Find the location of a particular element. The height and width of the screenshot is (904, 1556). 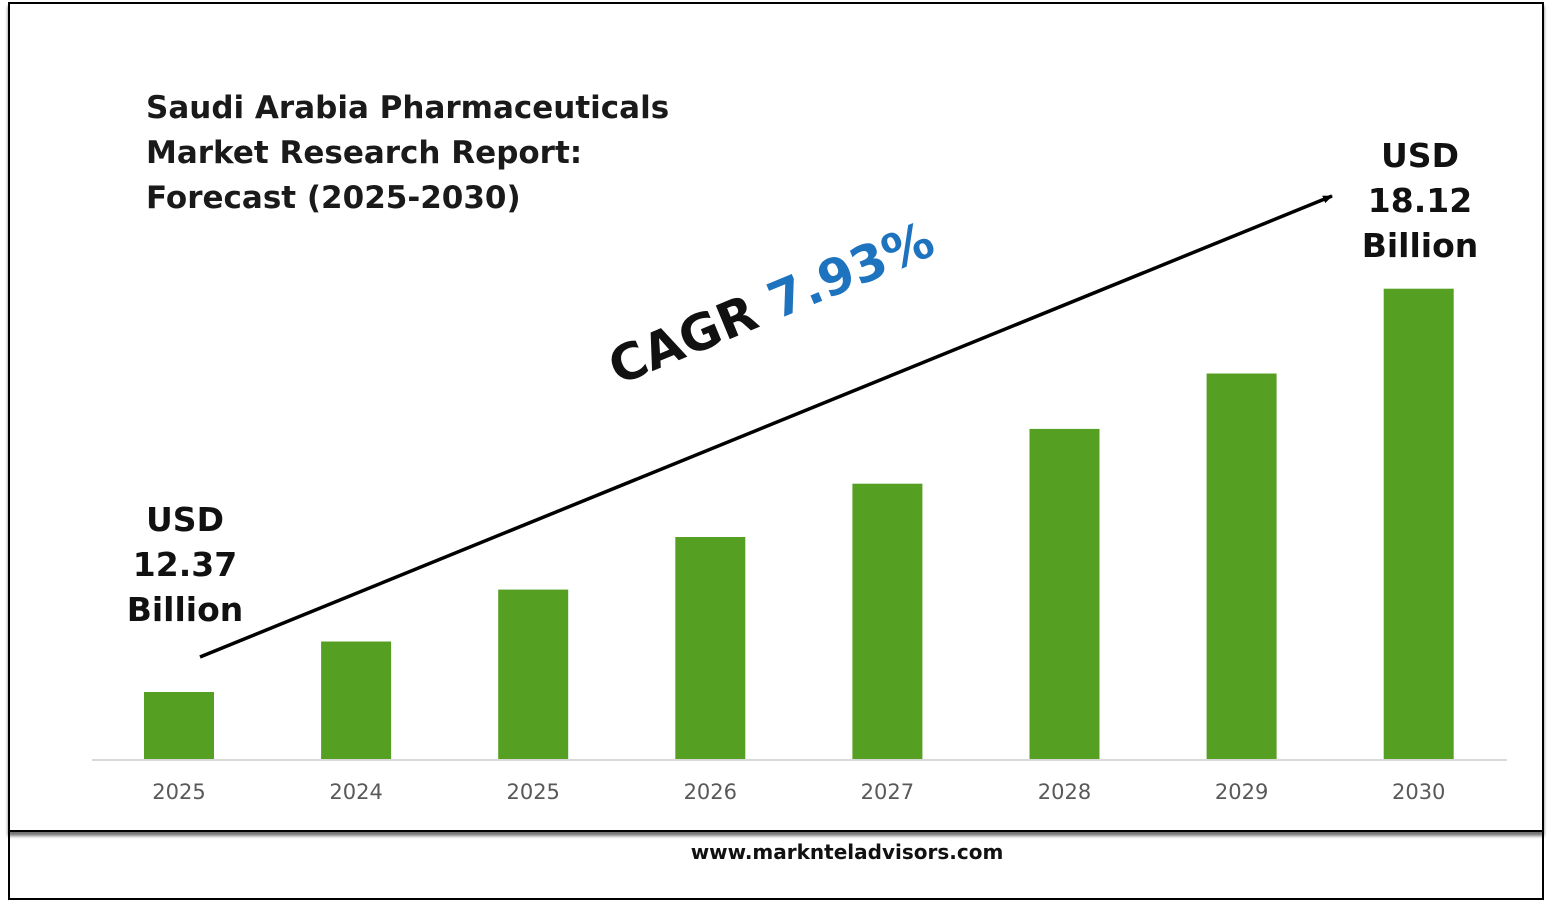

x-tick-label: 2024 is located at coordinates (355, 792).